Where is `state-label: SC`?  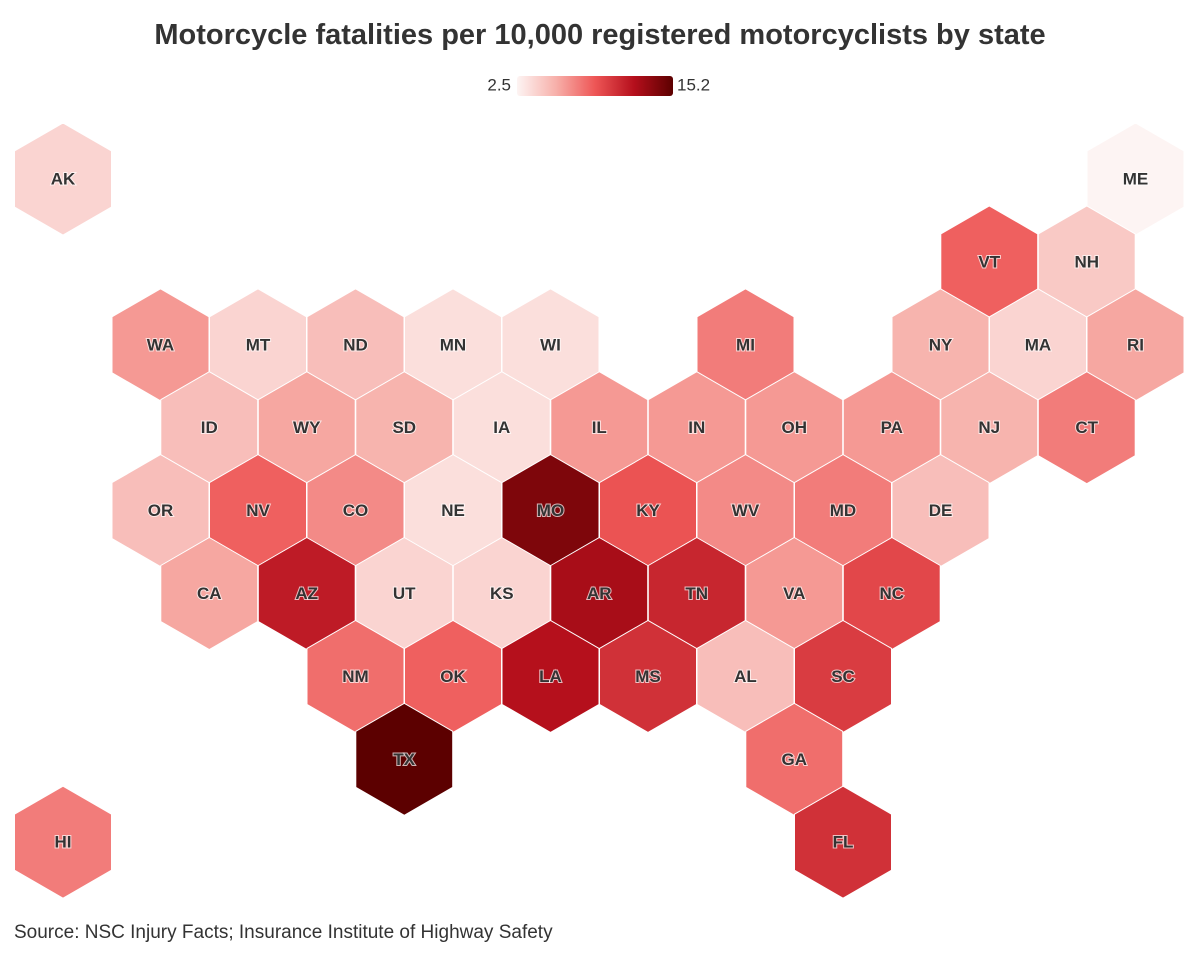
state-label: SC is located at coordinates (843, 676).